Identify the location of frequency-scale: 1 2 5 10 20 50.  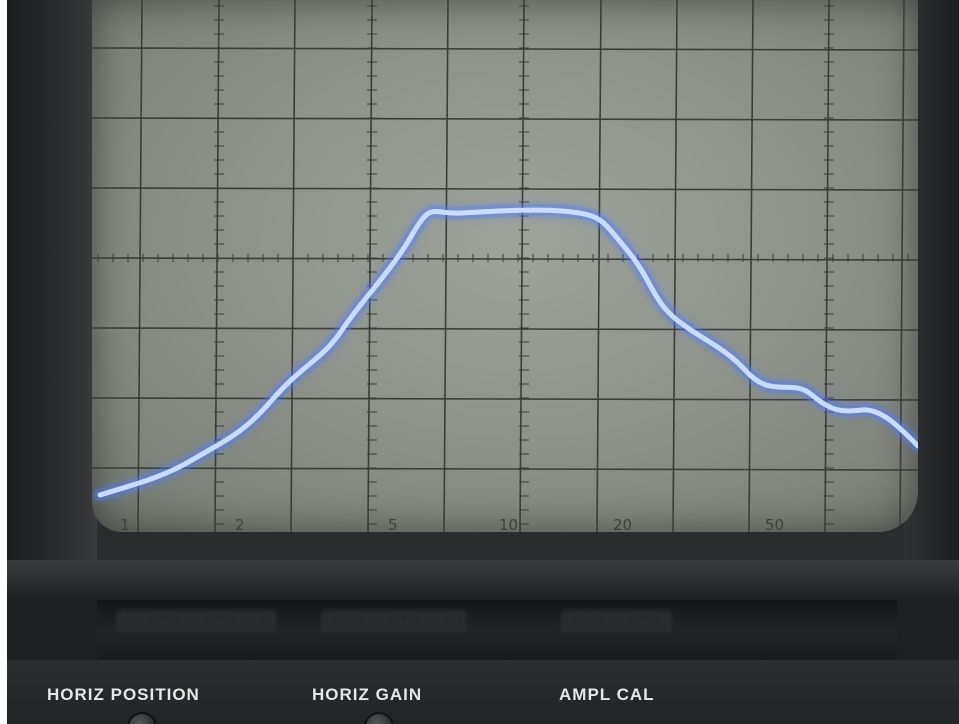
(452, 524).